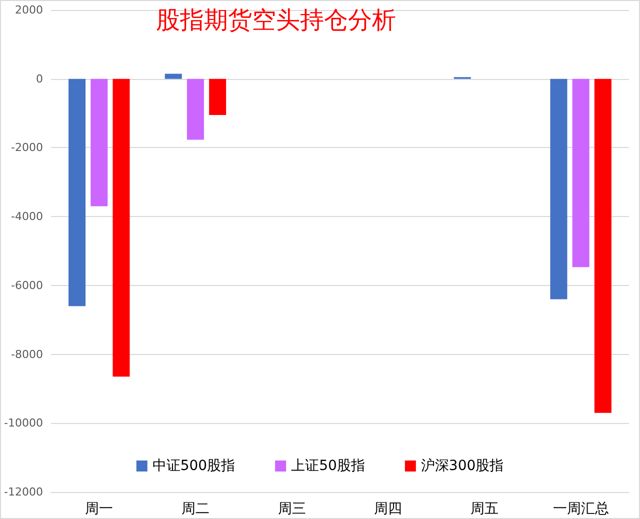  I want to click on chart-title: 股指期货空头持仓分析, so click(276, 20).